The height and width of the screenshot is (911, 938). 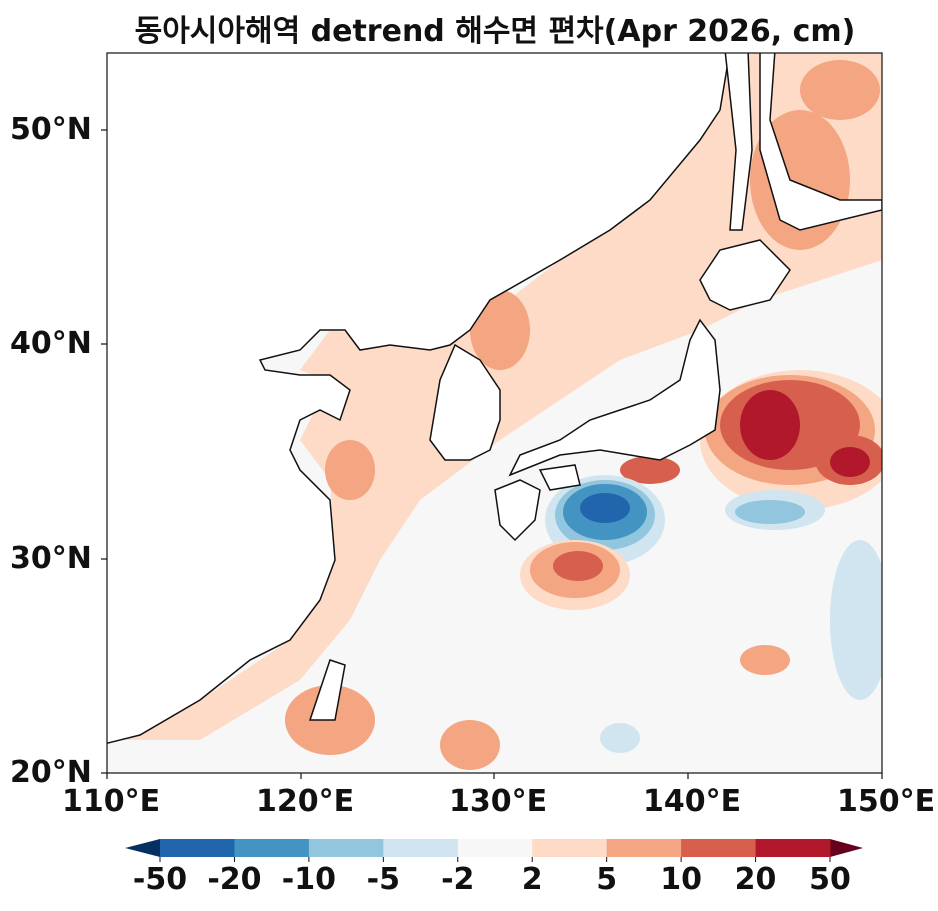 I want to click on lon-tick-130: 130°E, so click(x=498, y=801).